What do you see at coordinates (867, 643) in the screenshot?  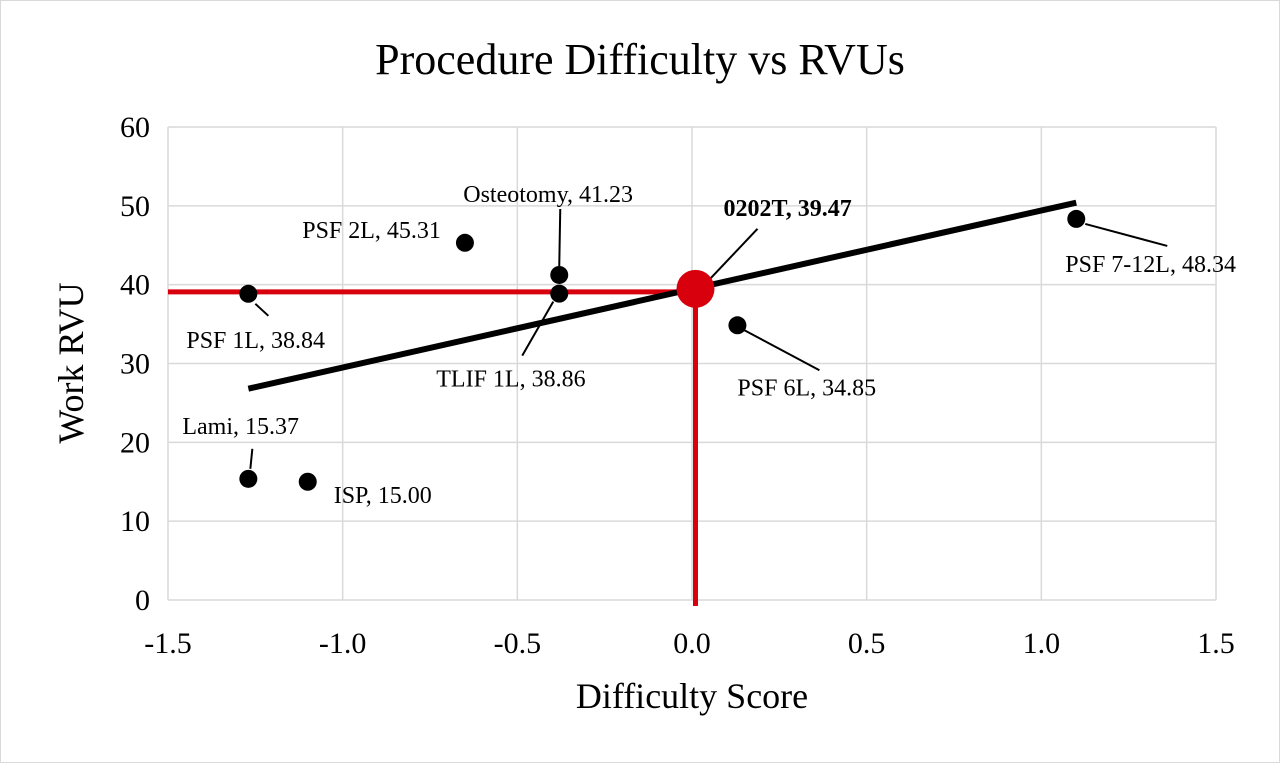 I see `x-tick-label: 0.5` at bounding box center [867, 643].